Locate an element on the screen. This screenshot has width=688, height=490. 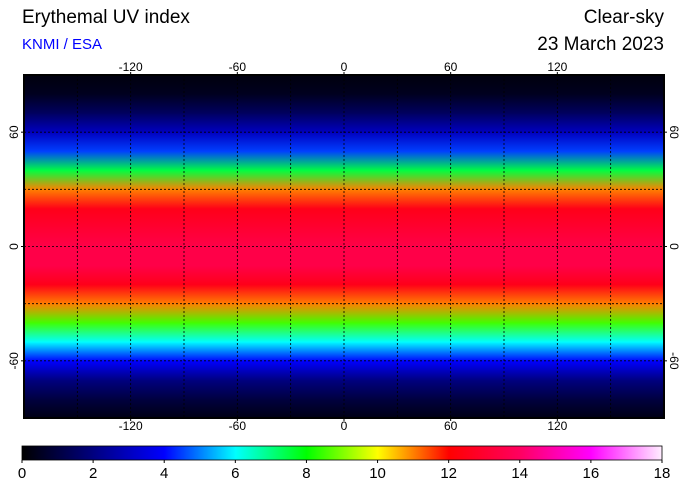
colorbar-tick-label: 12 is located at coordinates (448, 473).